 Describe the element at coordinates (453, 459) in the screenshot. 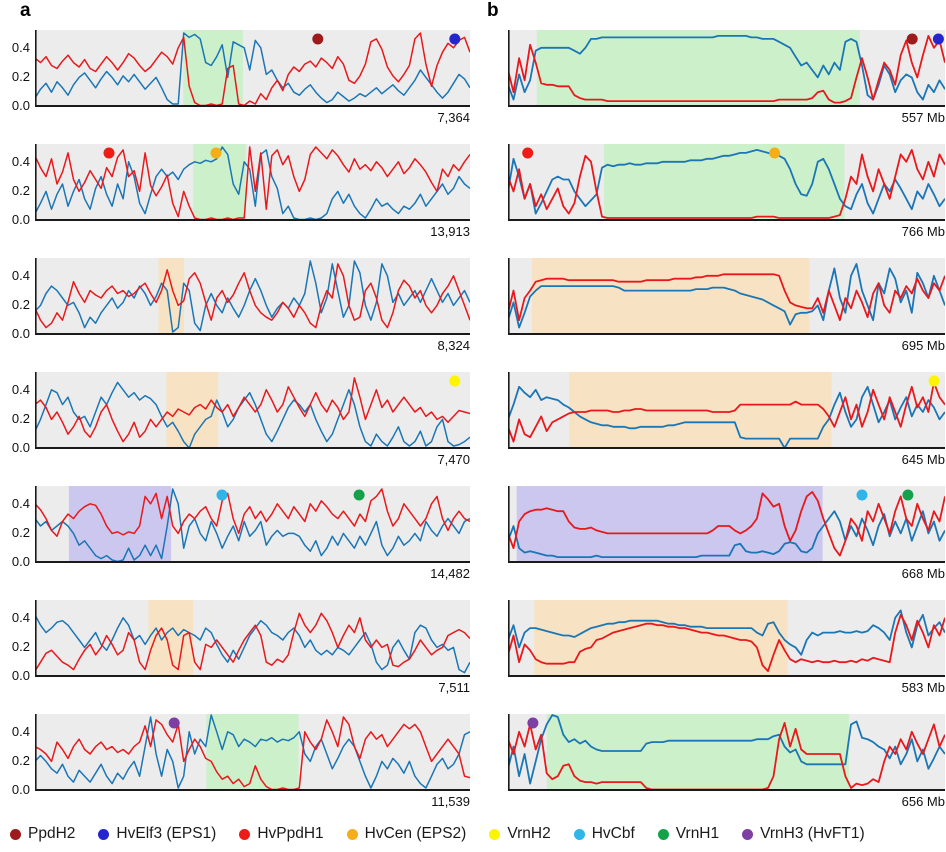

I see `panel-xlabel: 7,470` at that location.